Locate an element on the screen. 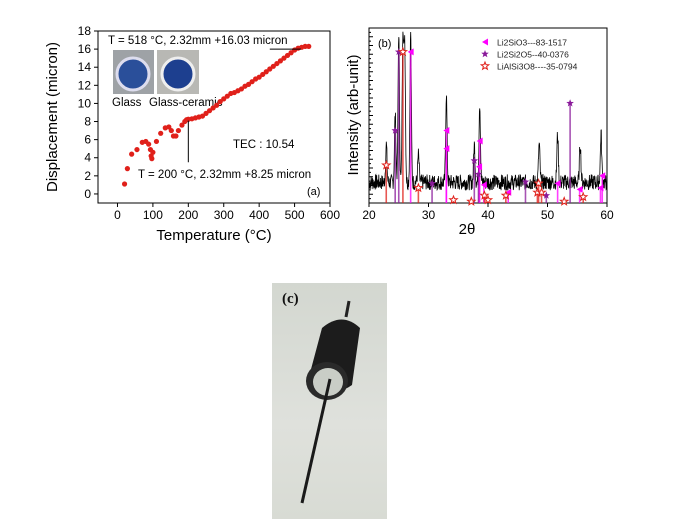  x-tick-label-a: 100 is located at coordinates (153, 215).